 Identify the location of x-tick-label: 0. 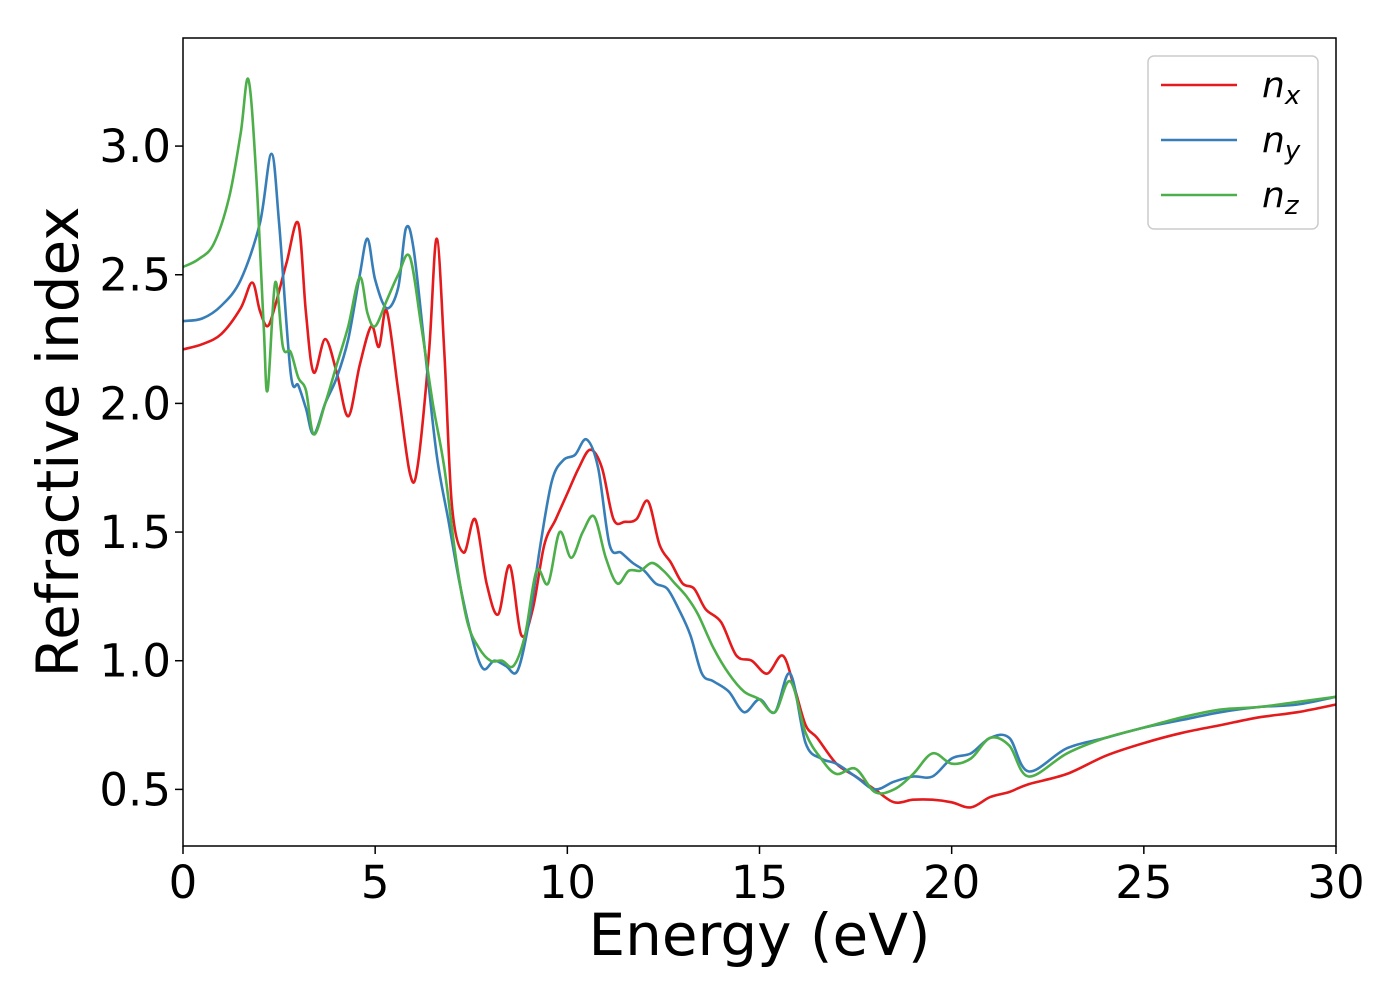
(183, 882).